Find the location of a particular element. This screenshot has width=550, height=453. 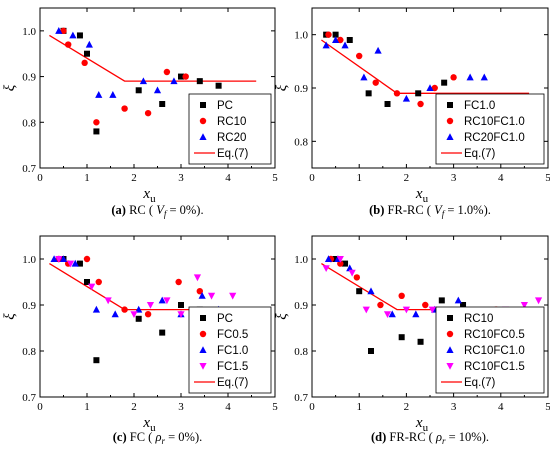

legend: PC RC10 RC20 Eq.(7) is located at coordinates (230, 129).